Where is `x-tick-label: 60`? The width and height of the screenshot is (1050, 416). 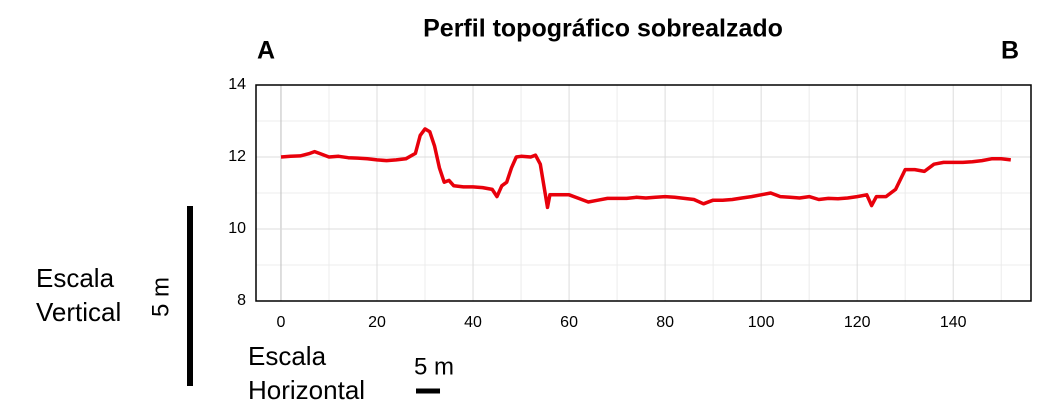 x-tick-label: 60 is located at coordinates (569, 322).